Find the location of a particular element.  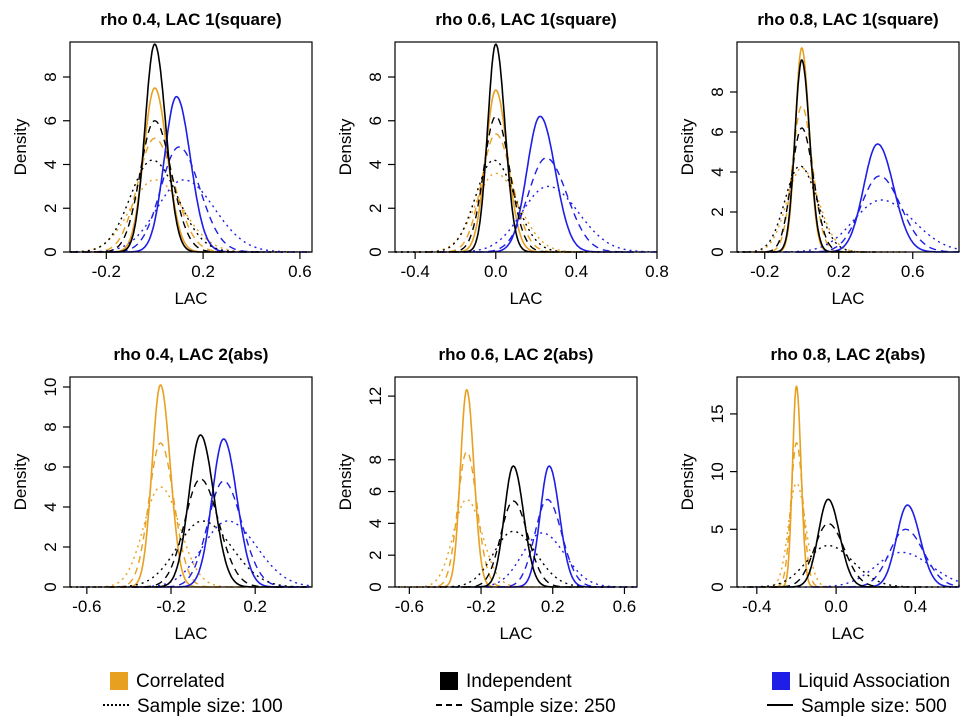

legend-item-sample-250: Sample size: 250 is located at coordinates (526, 707).